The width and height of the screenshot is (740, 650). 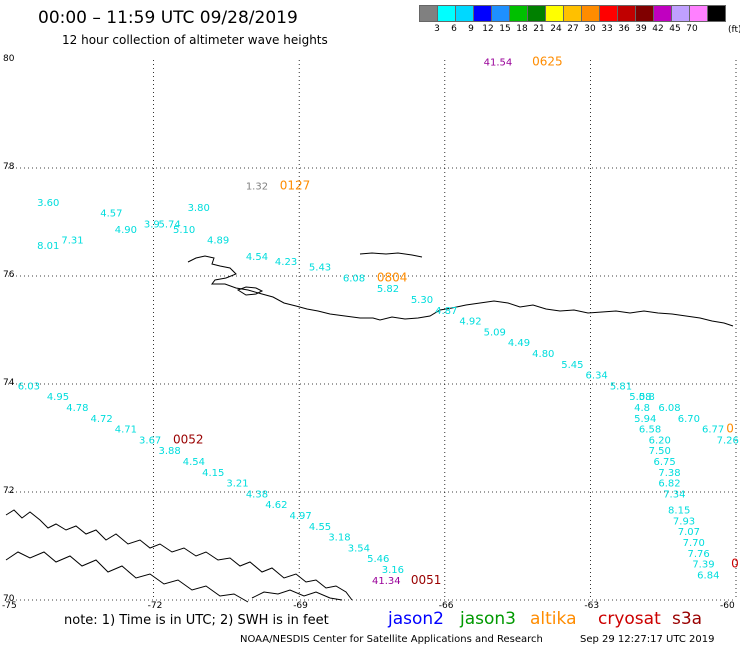 I want to click on lat-axis-label: 74, so click(x=9, y=383).